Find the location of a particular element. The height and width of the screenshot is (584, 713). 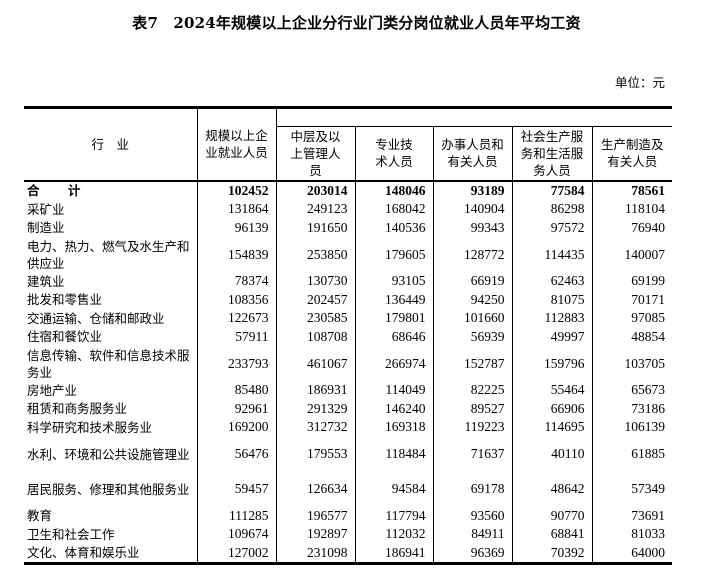

header-all-employees: 规模以上企业就业人员 is located at coordinates (236, 144).